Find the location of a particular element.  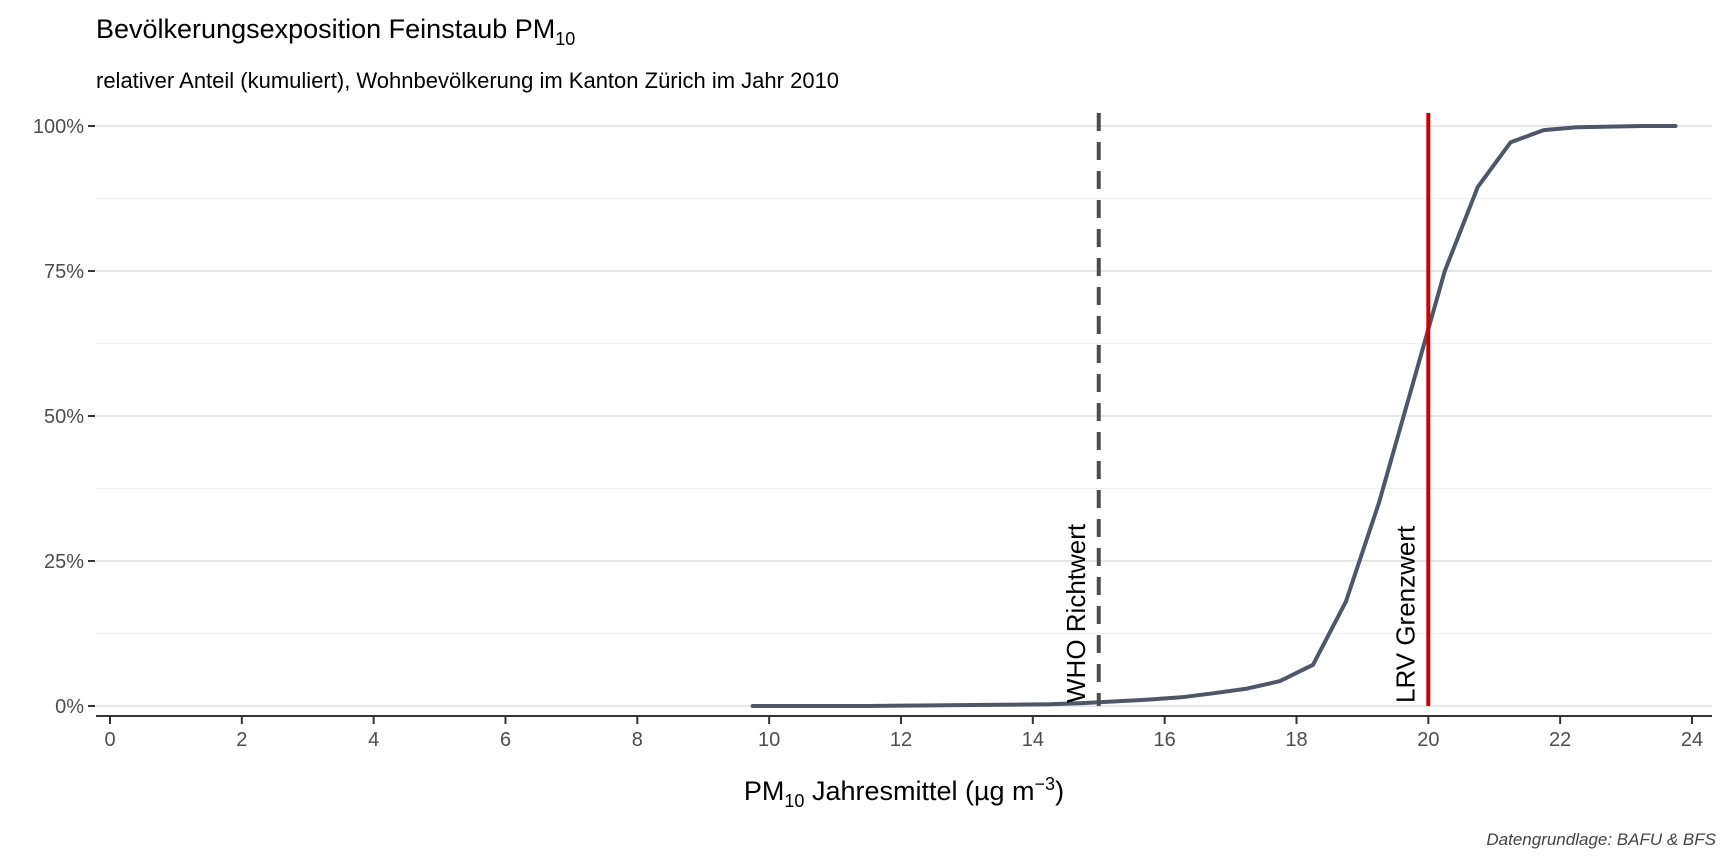

y-tick-label: 25% is located at coordinates (64, 562).